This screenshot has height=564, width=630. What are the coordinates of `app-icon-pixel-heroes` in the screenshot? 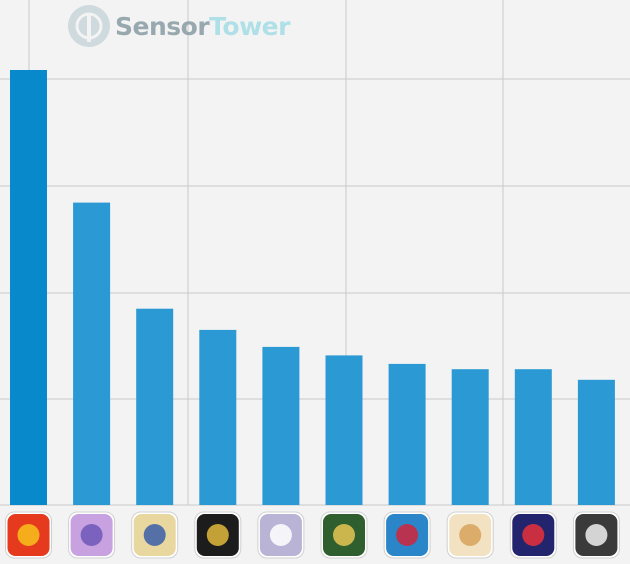 It's located at (344, 535).